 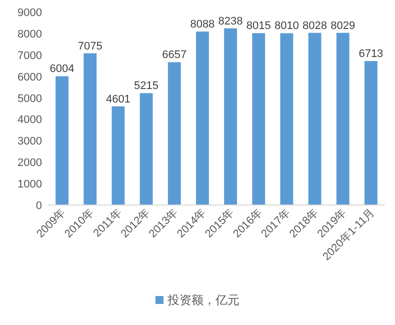 I want to click on data-label: 5215, so click(x=146, y=86).